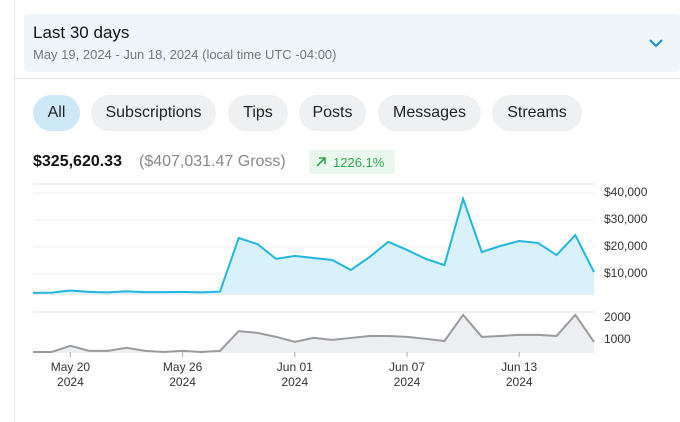 This screenshot has height=422, width=680. I want to click on line, so click(314, 333).